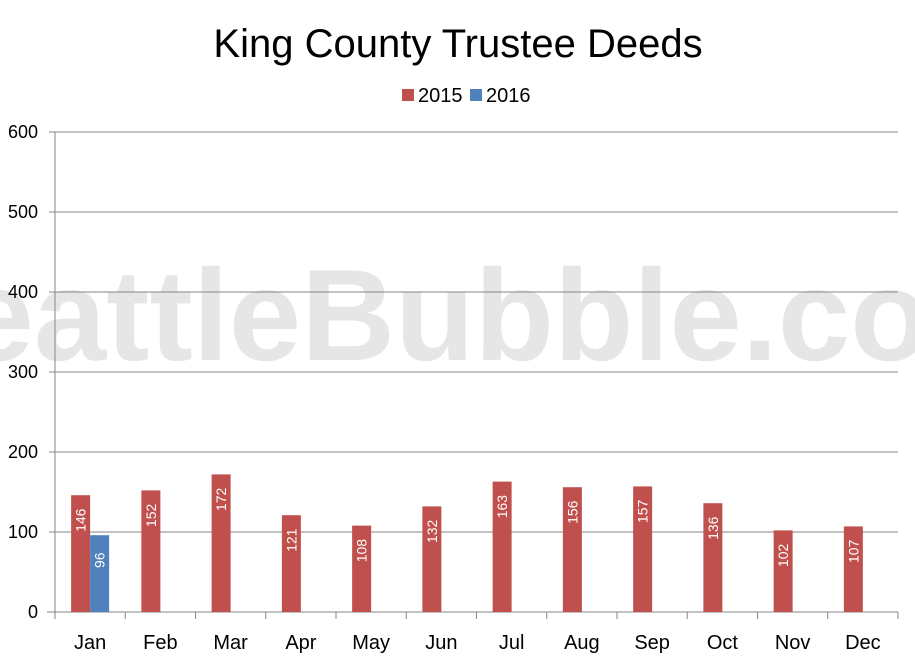 This screenshot has height=666, width=915. What do you see at coordinates (502, 507) in the screenshot?
I see `data-label: 163` at bounding box center [502, 507].